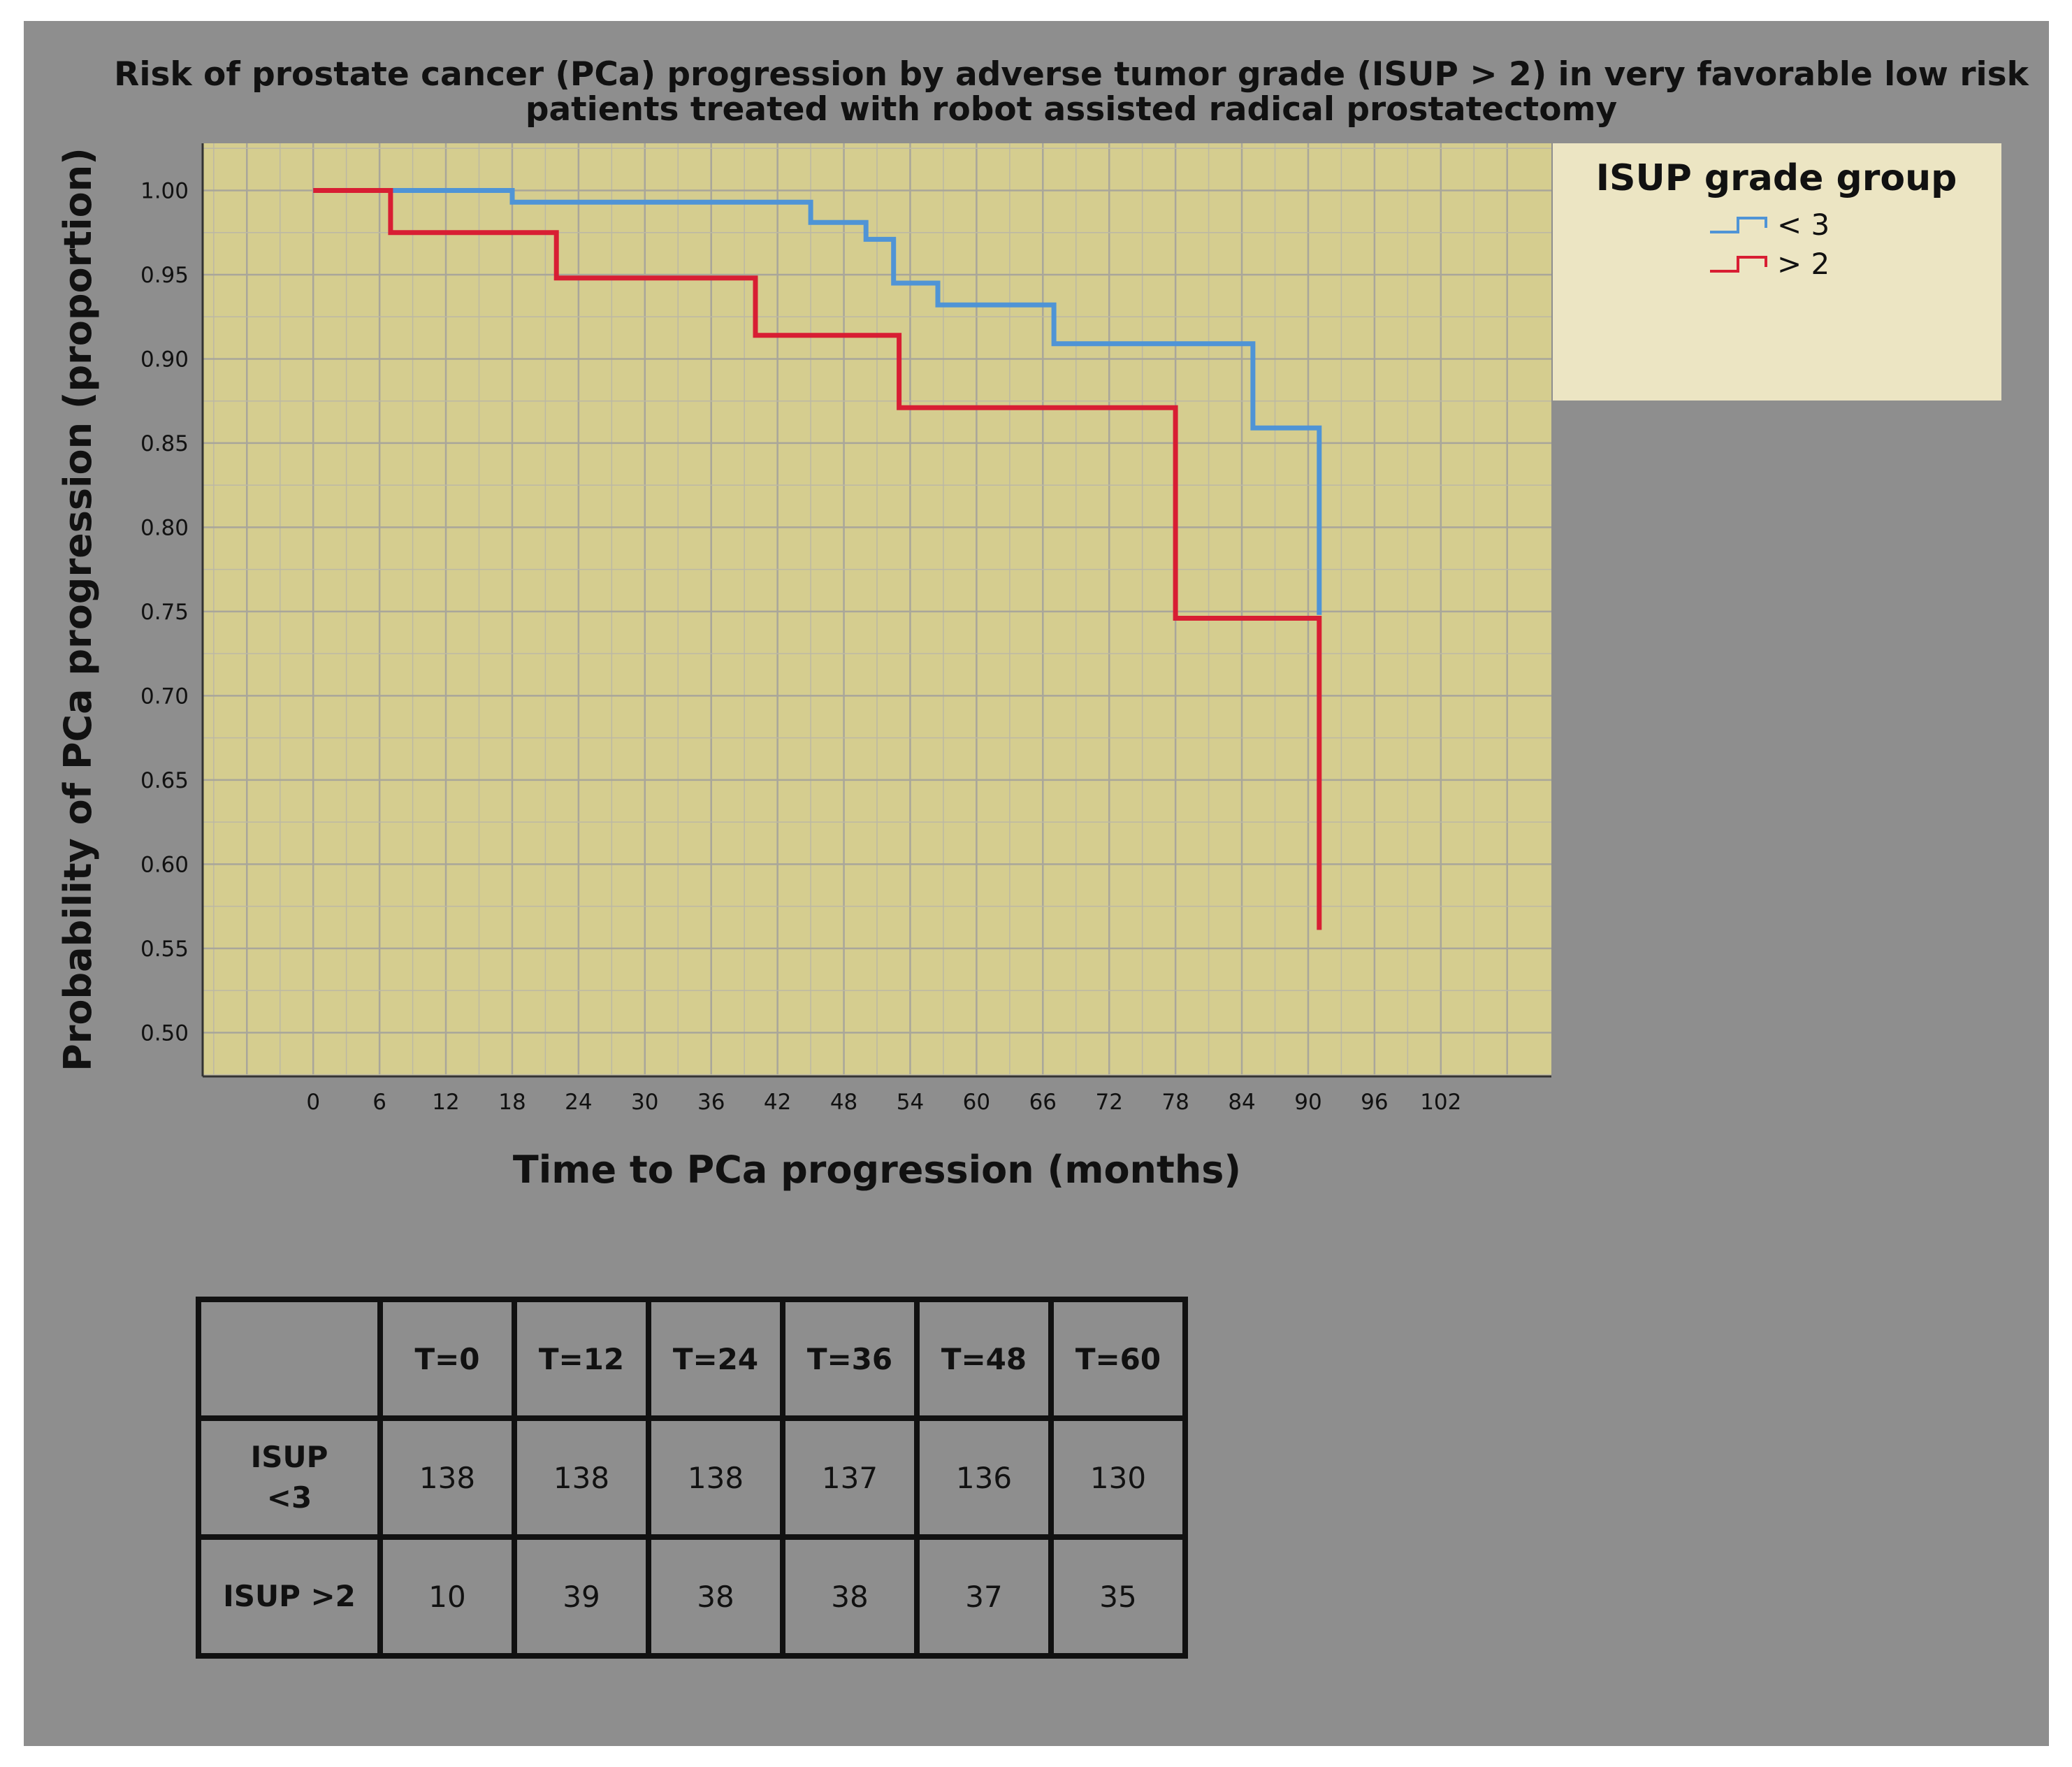 The image size is (2072, 1767). Describe the element at coordinates (984, 1477) in the screenshot. I see `risk-table-cell: 136` at that location.